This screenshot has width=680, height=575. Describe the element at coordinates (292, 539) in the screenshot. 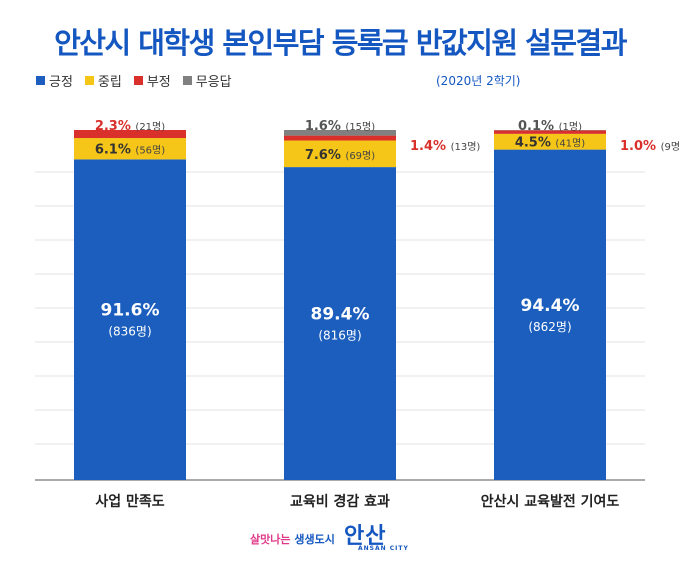

I see `footer-slogan: 살맛나는 생생도시` at that location.